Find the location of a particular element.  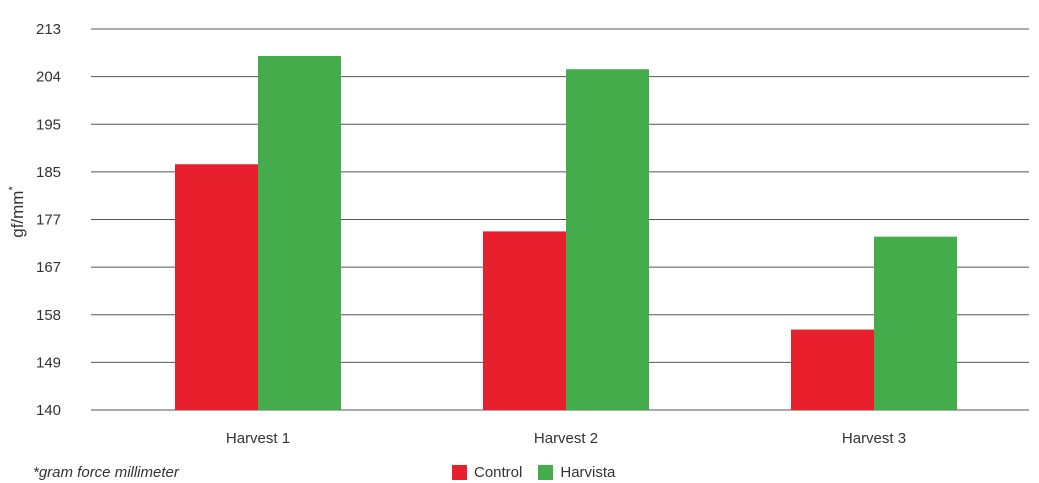

y-tick-label: 204 is located at coordinates (48, 77).